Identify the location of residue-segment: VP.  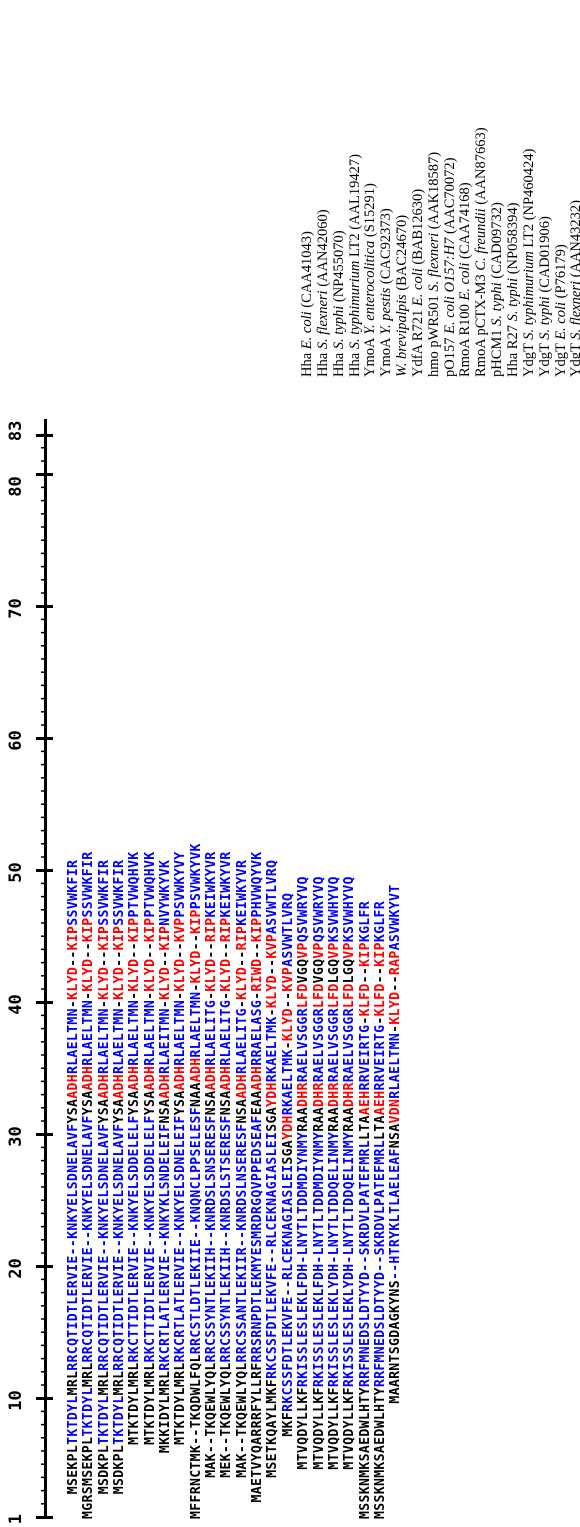
(350, 950).